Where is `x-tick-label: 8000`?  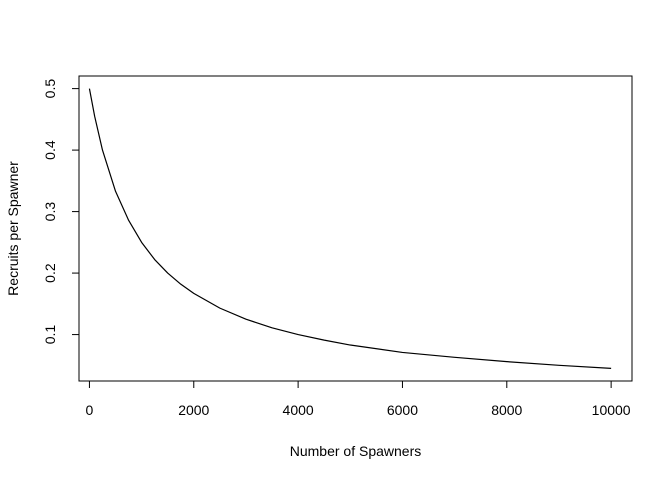 x-tick-label: 8000 is located at coordinates (506, 410).